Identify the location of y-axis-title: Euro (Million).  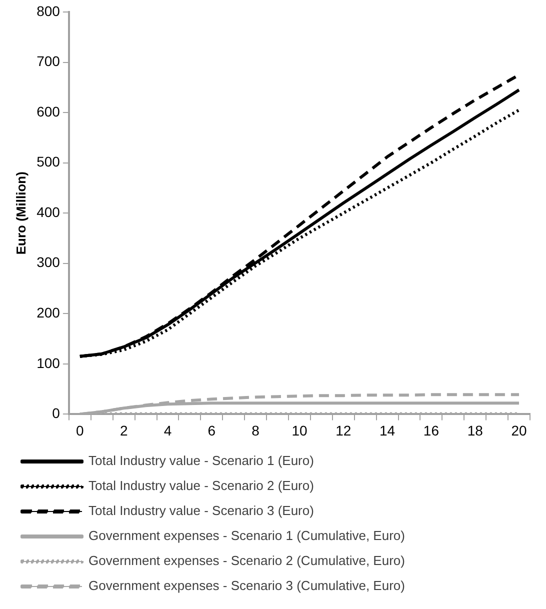
(20, 213).